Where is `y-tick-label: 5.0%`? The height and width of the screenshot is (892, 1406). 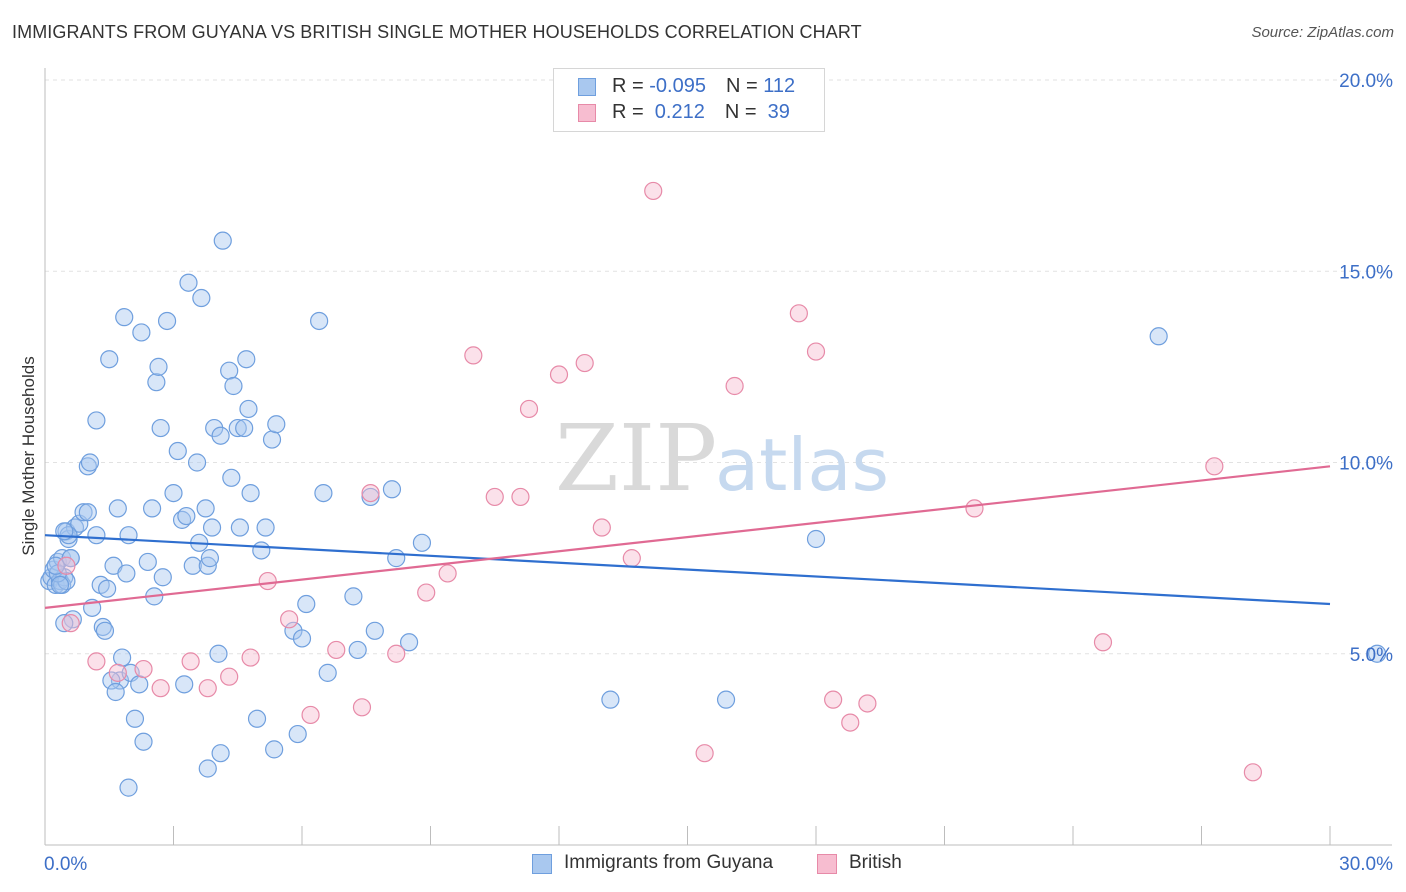
y-tick-label: 5.0% is located at coordinates (1371, 655).